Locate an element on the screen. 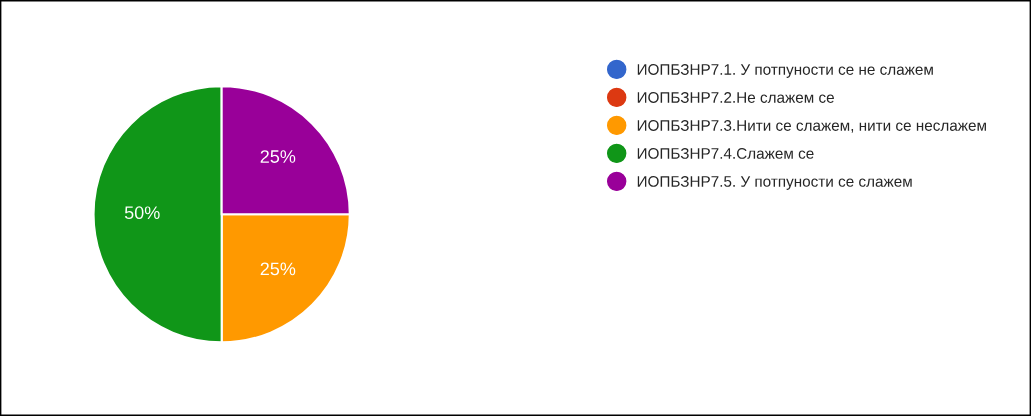 The height and width of the screenshot is (416, 1031). legend-label: ИОПБЗНР7.5. У потпуности се слажем is located at coordinates (774, 183).